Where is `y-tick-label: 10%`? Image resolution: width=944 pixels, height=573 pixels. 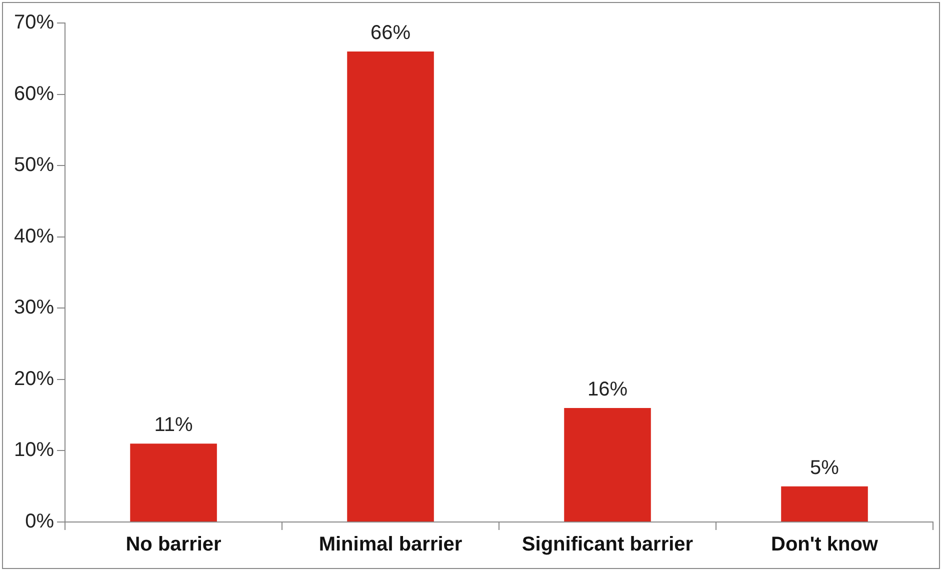 y-tick-label: 10% is located at coordinates (34, 450).